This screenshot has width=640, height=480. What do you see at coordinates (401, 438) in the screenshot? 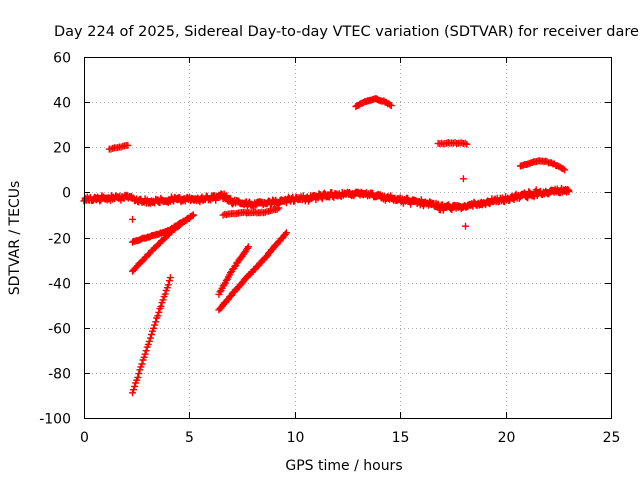
I see `x-tick-label: 15` at bounding box center [401, 438].